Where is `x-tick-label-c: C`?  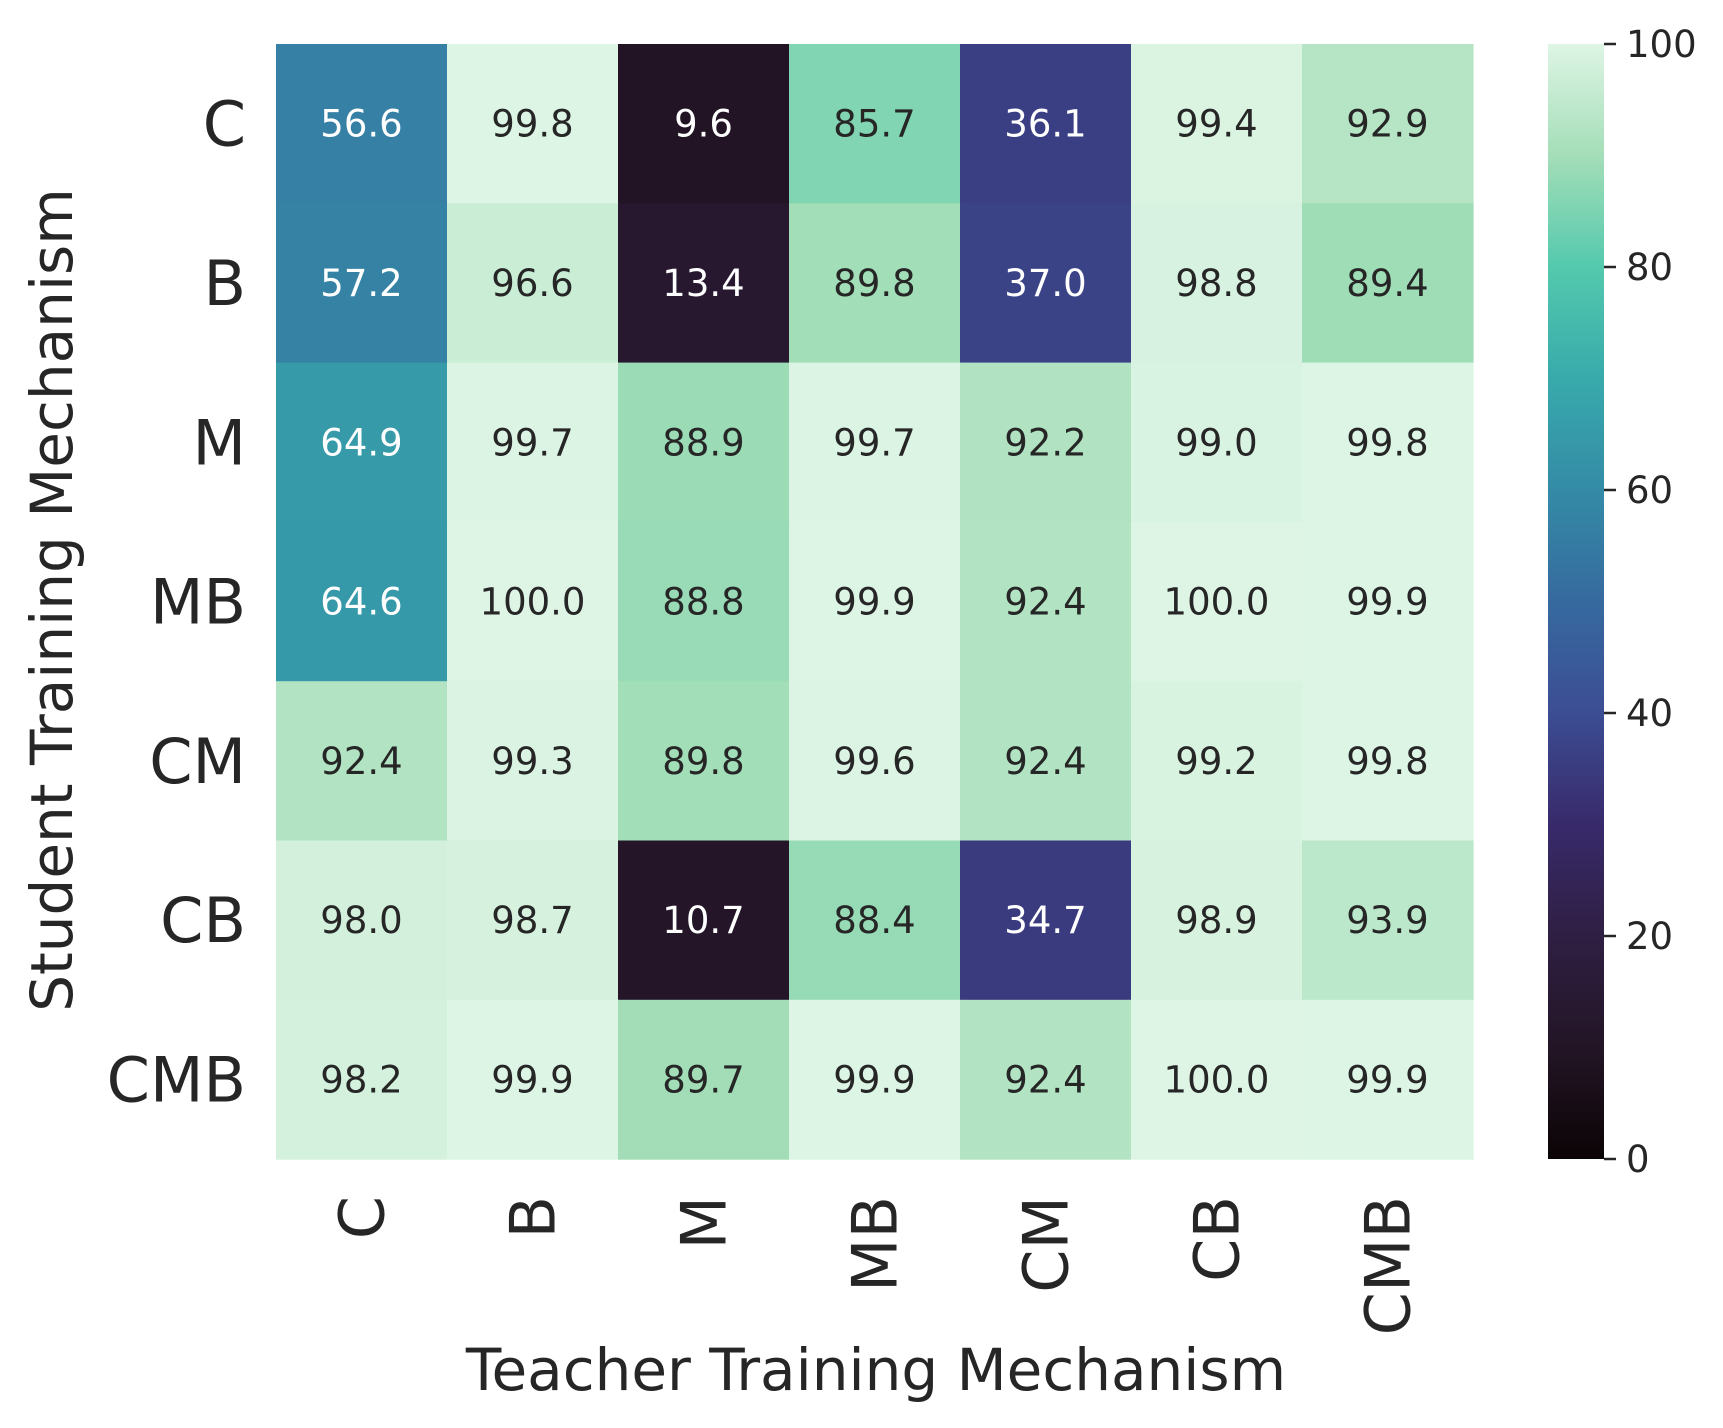
x-tick-label-c: C is located at coordinates (362, 1217).